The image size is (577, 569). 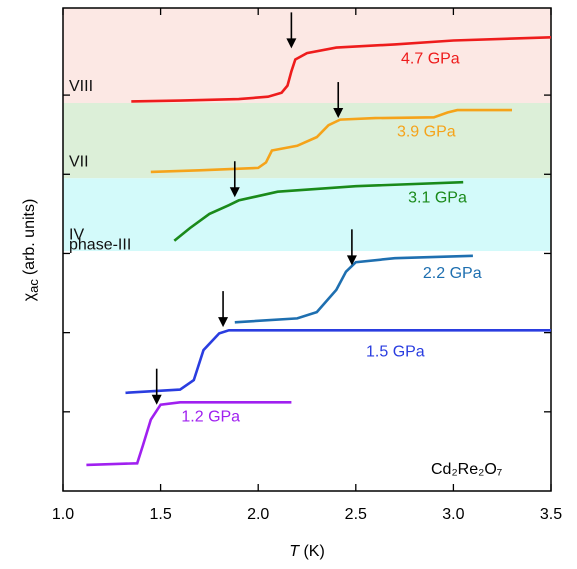 What do you see at coordinates (258, 514) in the screenshot?
I see `x-tick-label: 2.0` at bounding box center [258, 514].